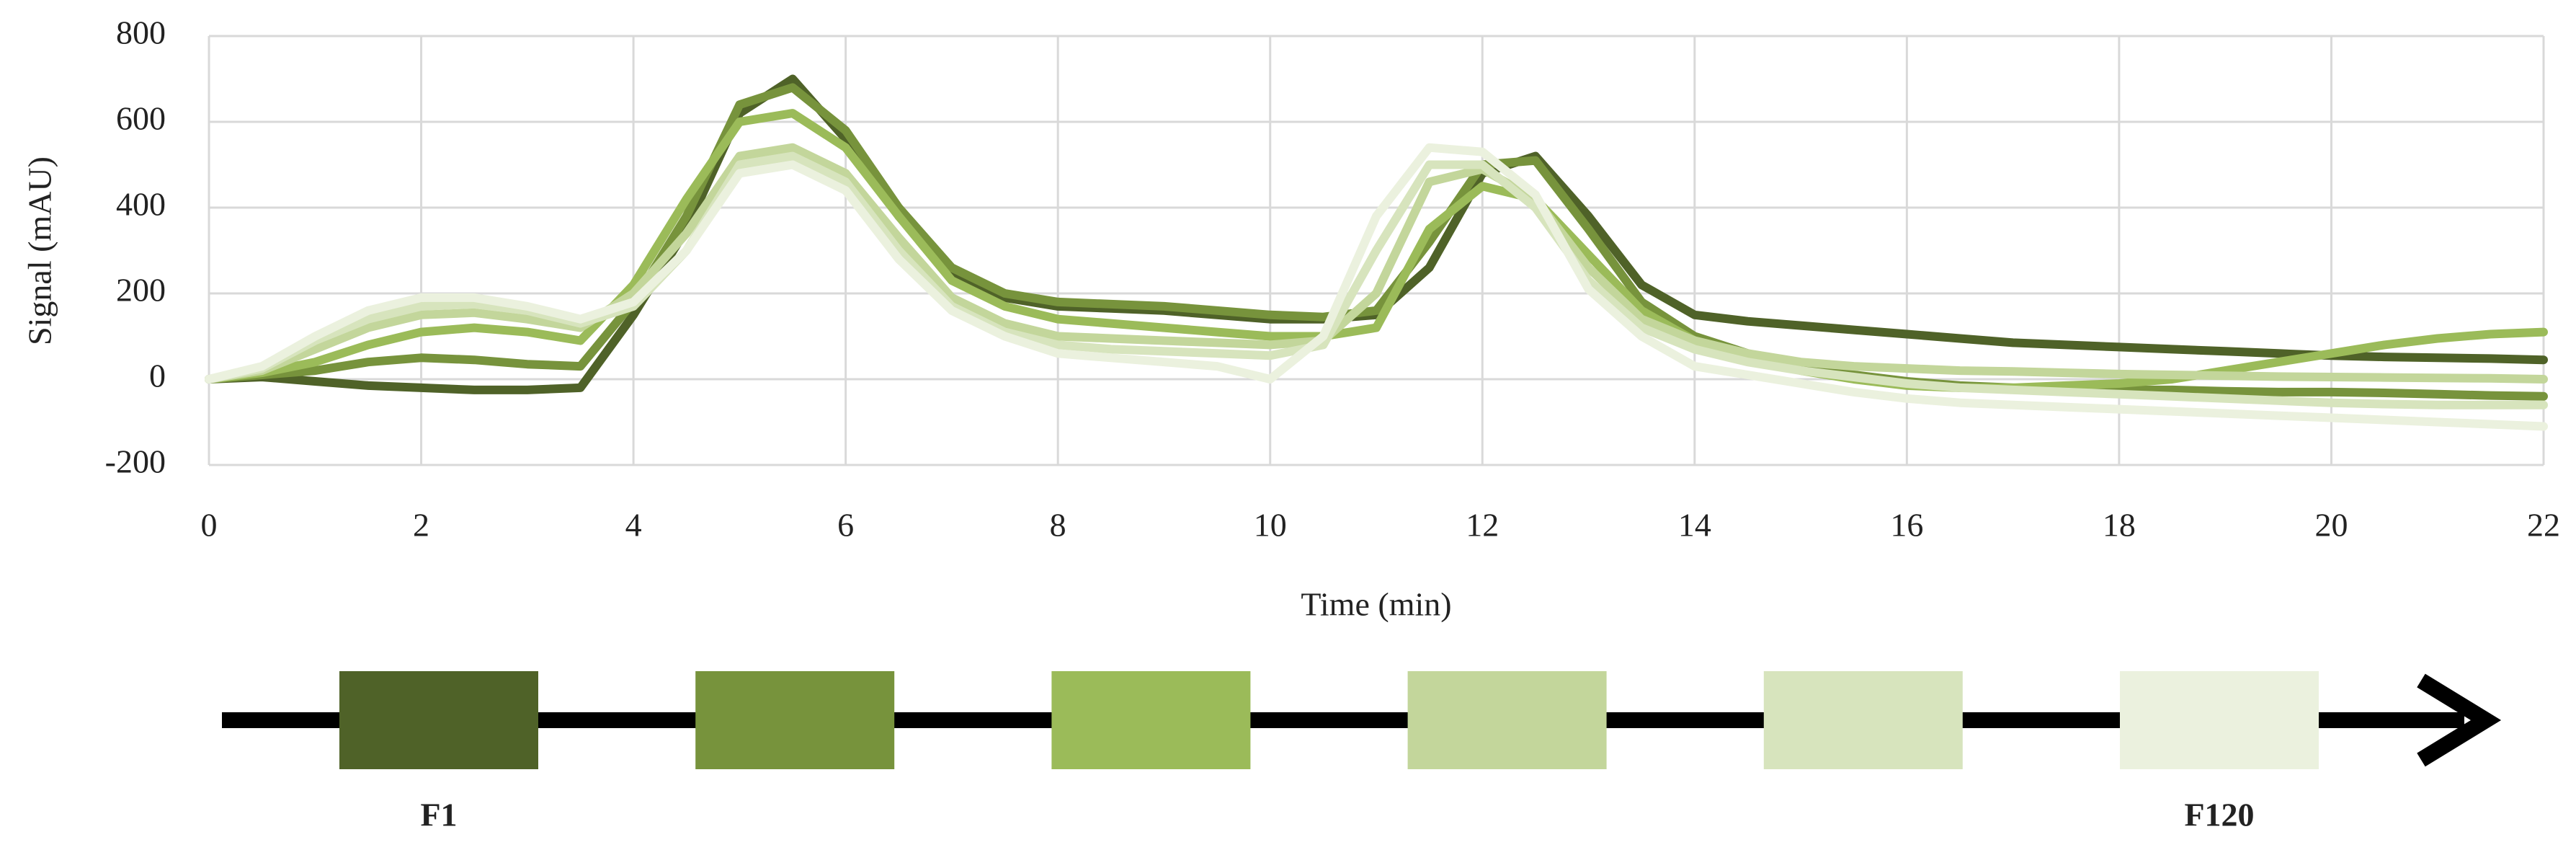  What do you see at coordinates (845, 525) in the screenshot?
I see `x-tick-label: 6` at bounding box center [845, 525].